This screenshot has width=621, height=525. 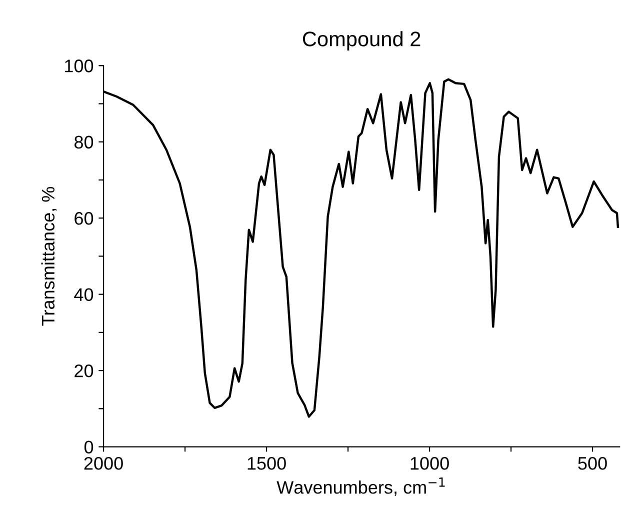 What do you see at coordinates (429, 463) in the screenshot?
I see `x-tick-label: 1000` at bounding box center [429, 463].